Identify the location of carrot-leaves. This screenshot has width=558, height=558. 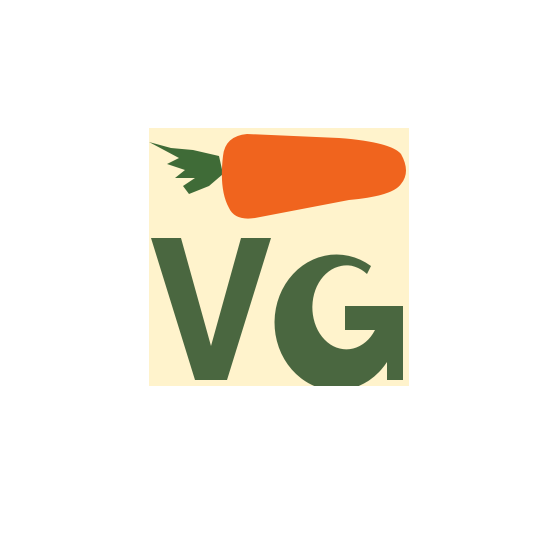
(186, 168).